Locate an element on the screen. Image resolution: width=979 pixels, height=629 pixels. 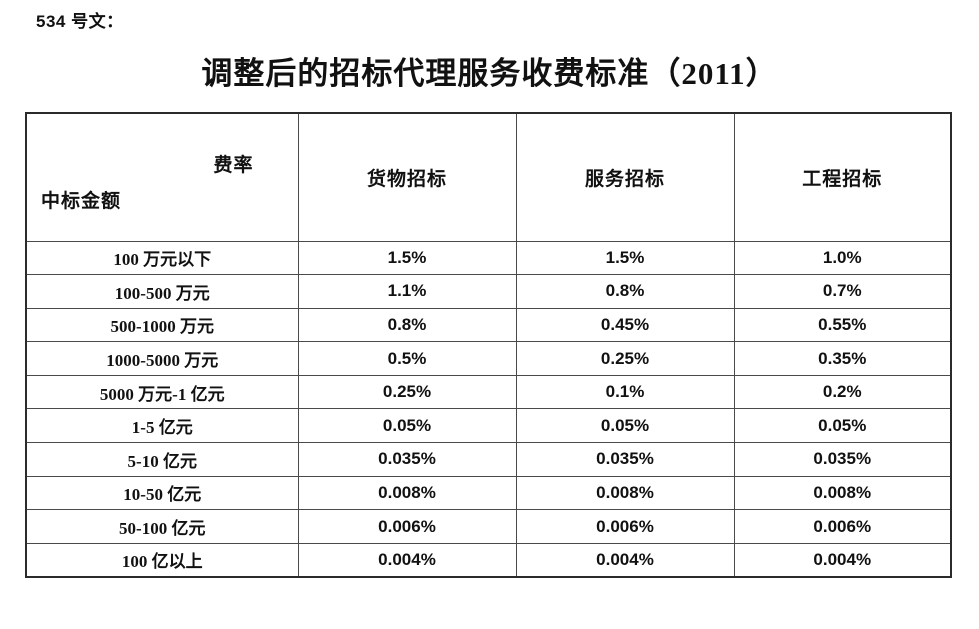
rate-cell-works: 0.008% is located at coordinates (842, 493).